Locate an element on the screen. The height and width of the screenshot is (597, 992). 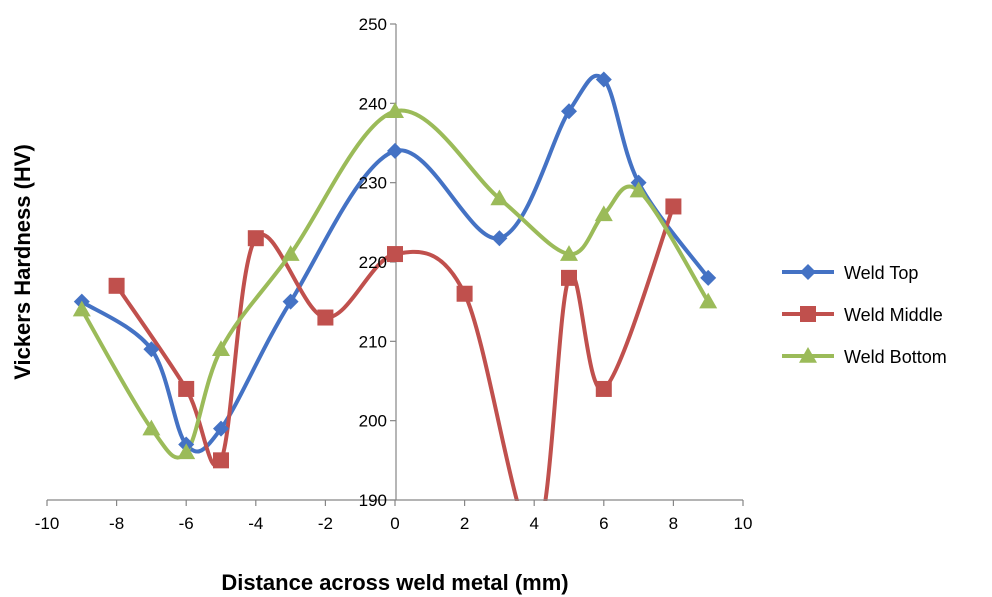
y-tick-label: 240 is located at coordinates (373, 103).